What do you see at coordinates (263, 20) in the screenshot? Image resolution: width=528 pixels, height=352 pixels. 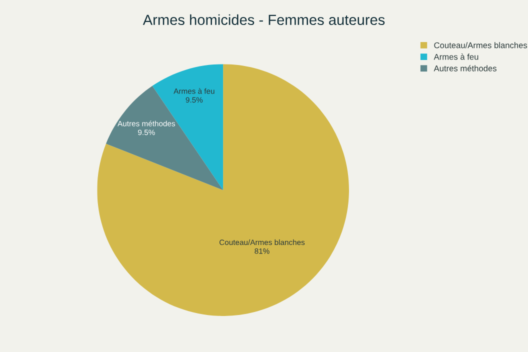 I see `chart-title: Armes homicides - Femmes auteures` at bounding box center [263, 20].